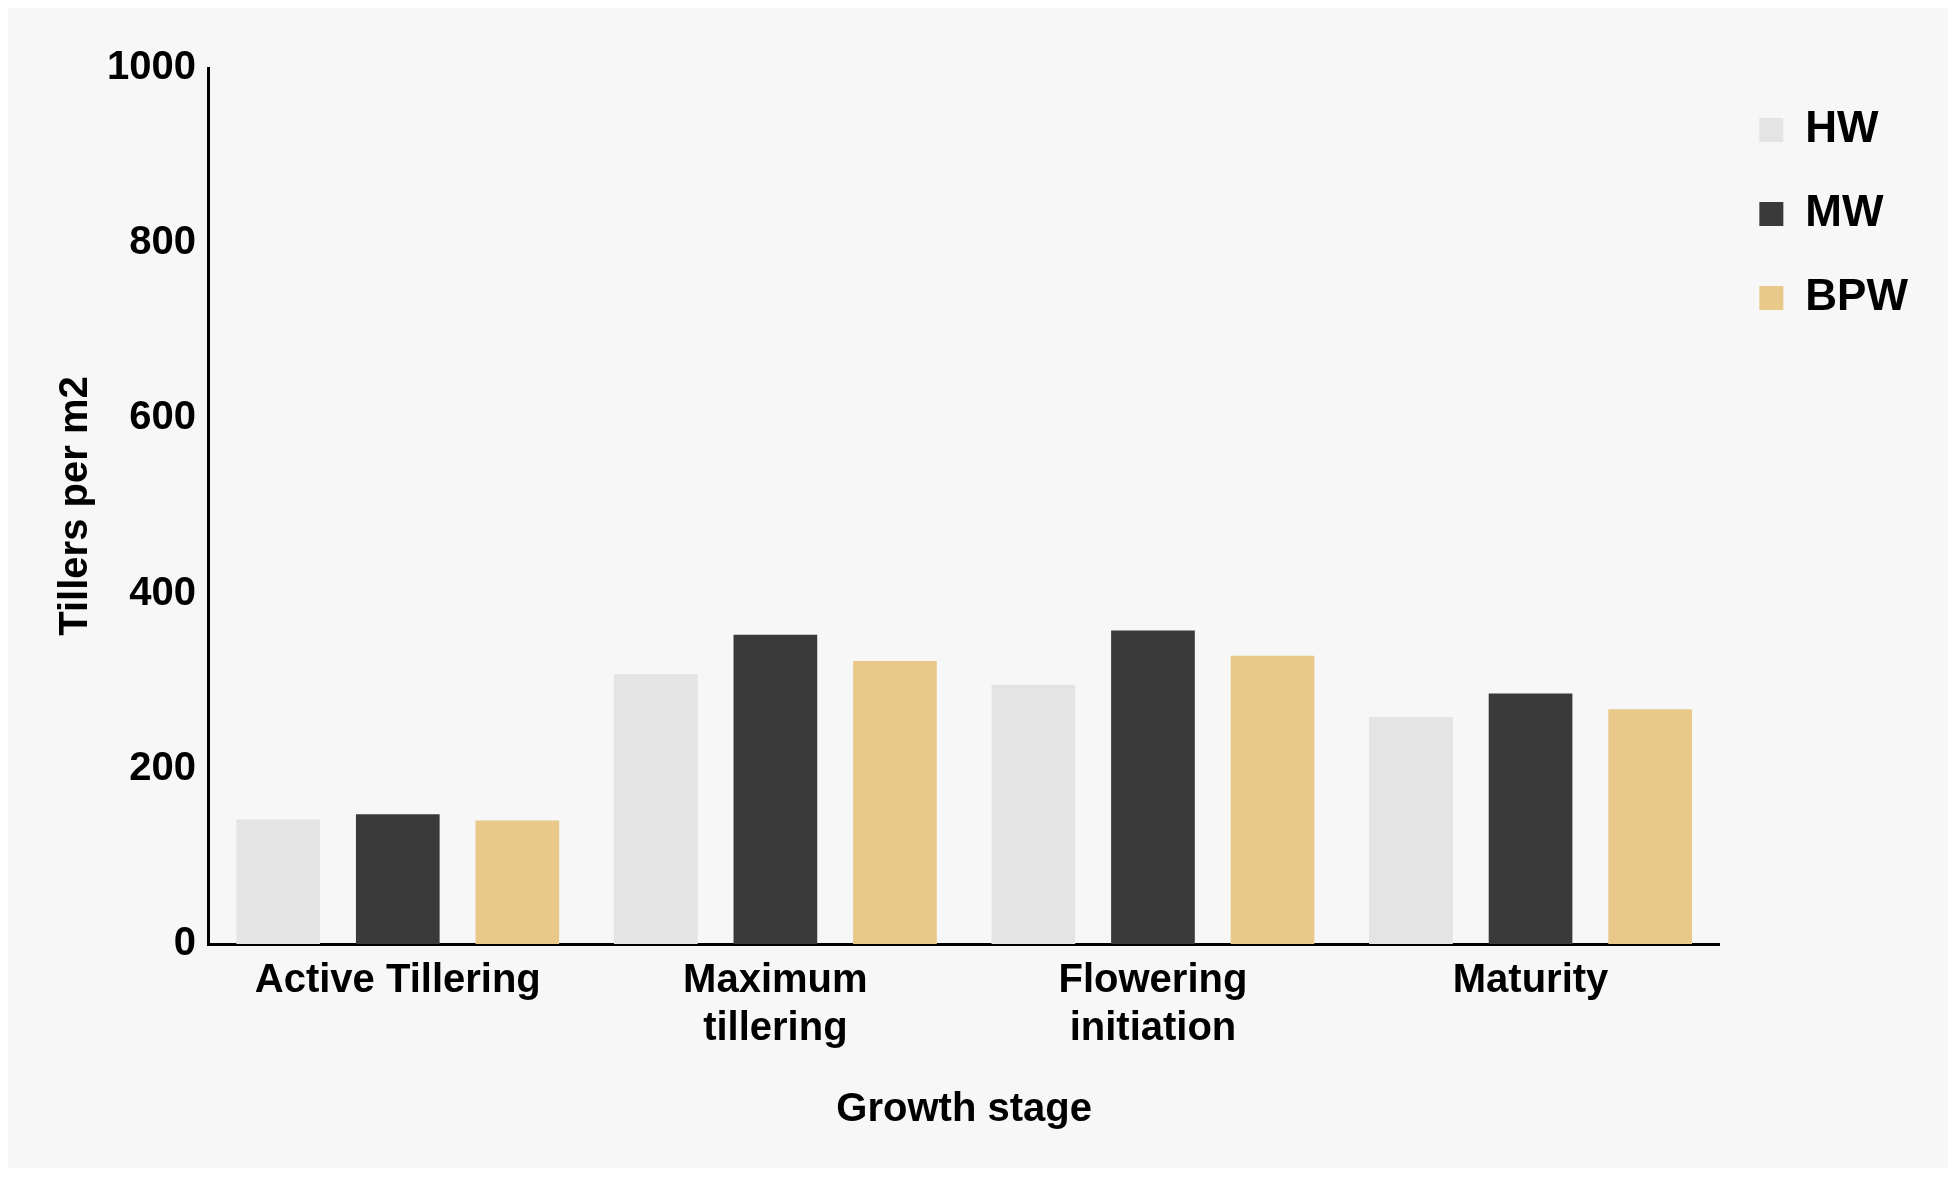 The height and width of the screenshot is (1177, 1959). What do you see at coordinates (775, 1002) in the screenshot?
I see `x-tick-label: Maximum tillering` at bounding box center [775, 1002].